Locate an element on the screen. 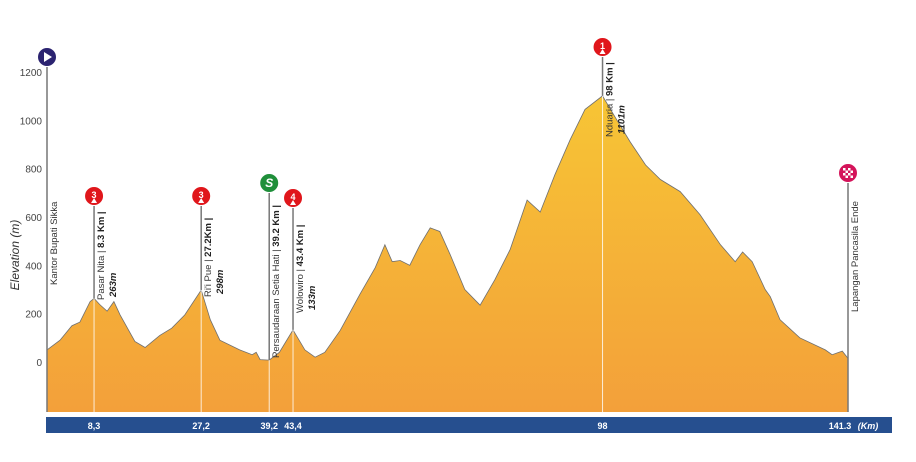 The width and height of the screenshot is (916, 462). marker-label: Persaudaraan Setia Hati | 39.2 Km | is located at coordinates (276, 281).